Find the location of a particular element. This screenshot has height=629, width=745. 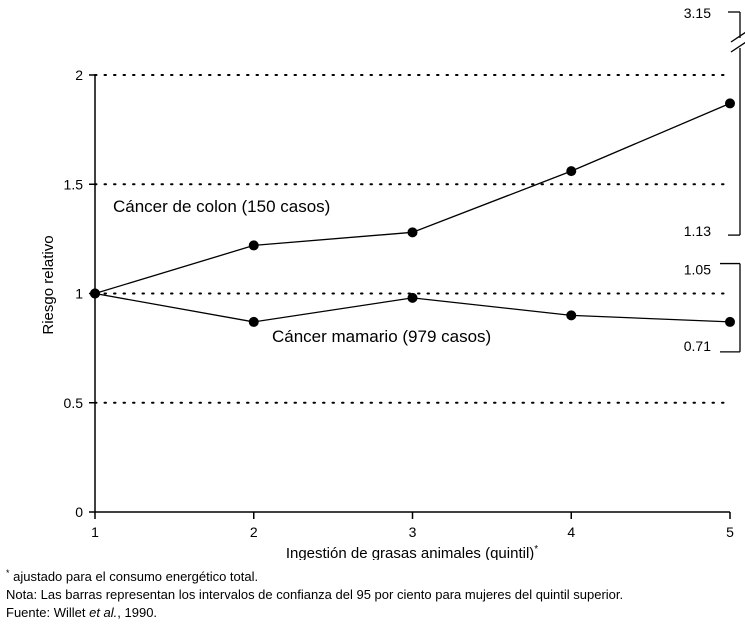

ci-mamario-low-label: 0.71 is located at coordinates (697, 346).